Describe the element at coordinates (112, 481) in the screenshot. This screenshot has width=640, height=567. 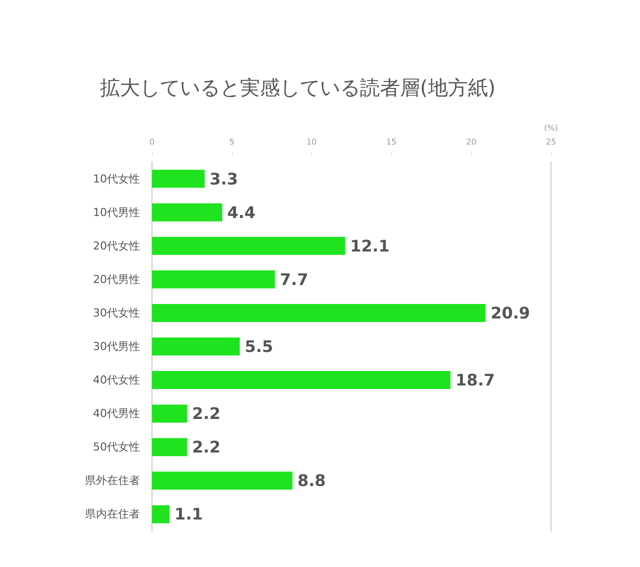
I see `y-tick-label: 県外在住者` at that location.